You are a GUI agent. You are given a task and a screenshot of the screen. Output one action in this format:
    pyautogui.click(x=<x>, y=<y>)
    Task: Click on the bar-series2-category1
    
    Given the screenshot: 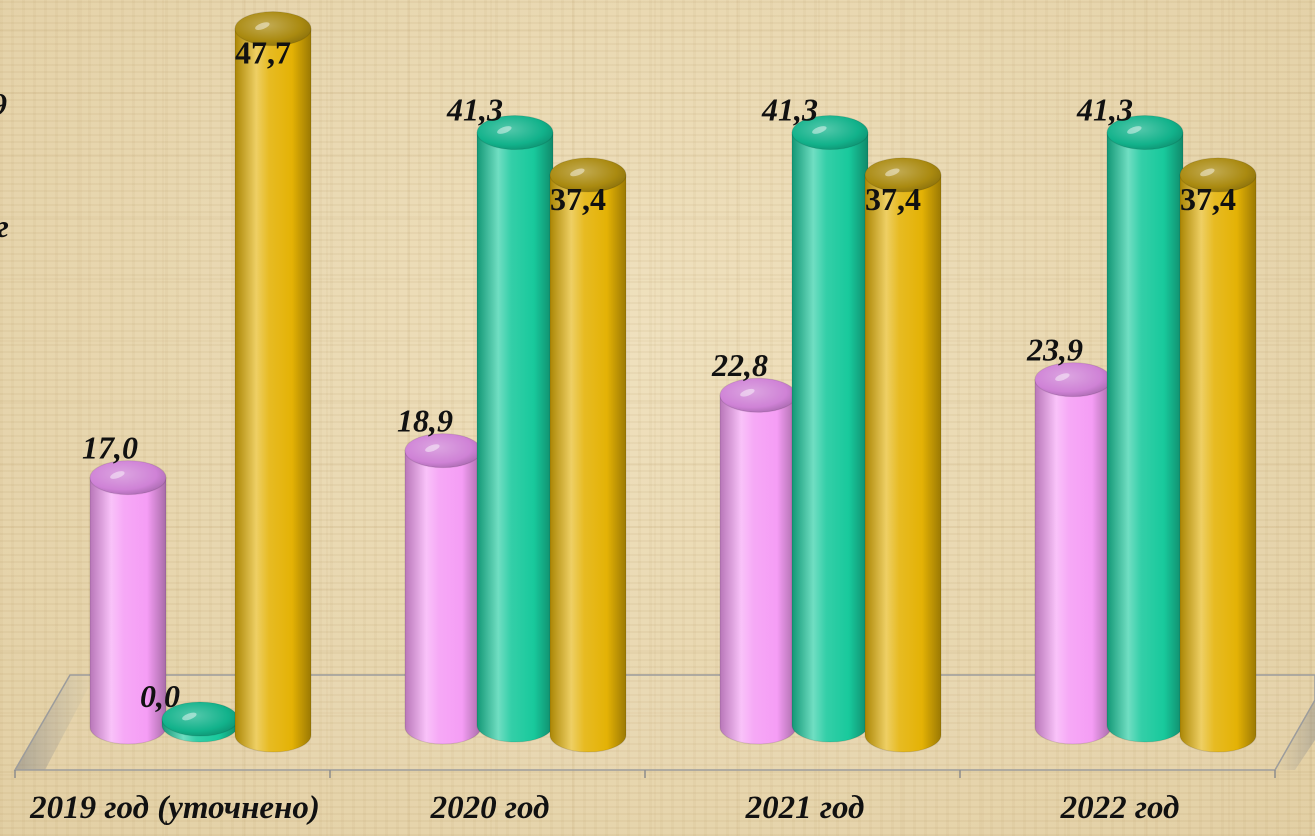 What is the action you would take?
    pyautogui.click(x=200, y=722)
    